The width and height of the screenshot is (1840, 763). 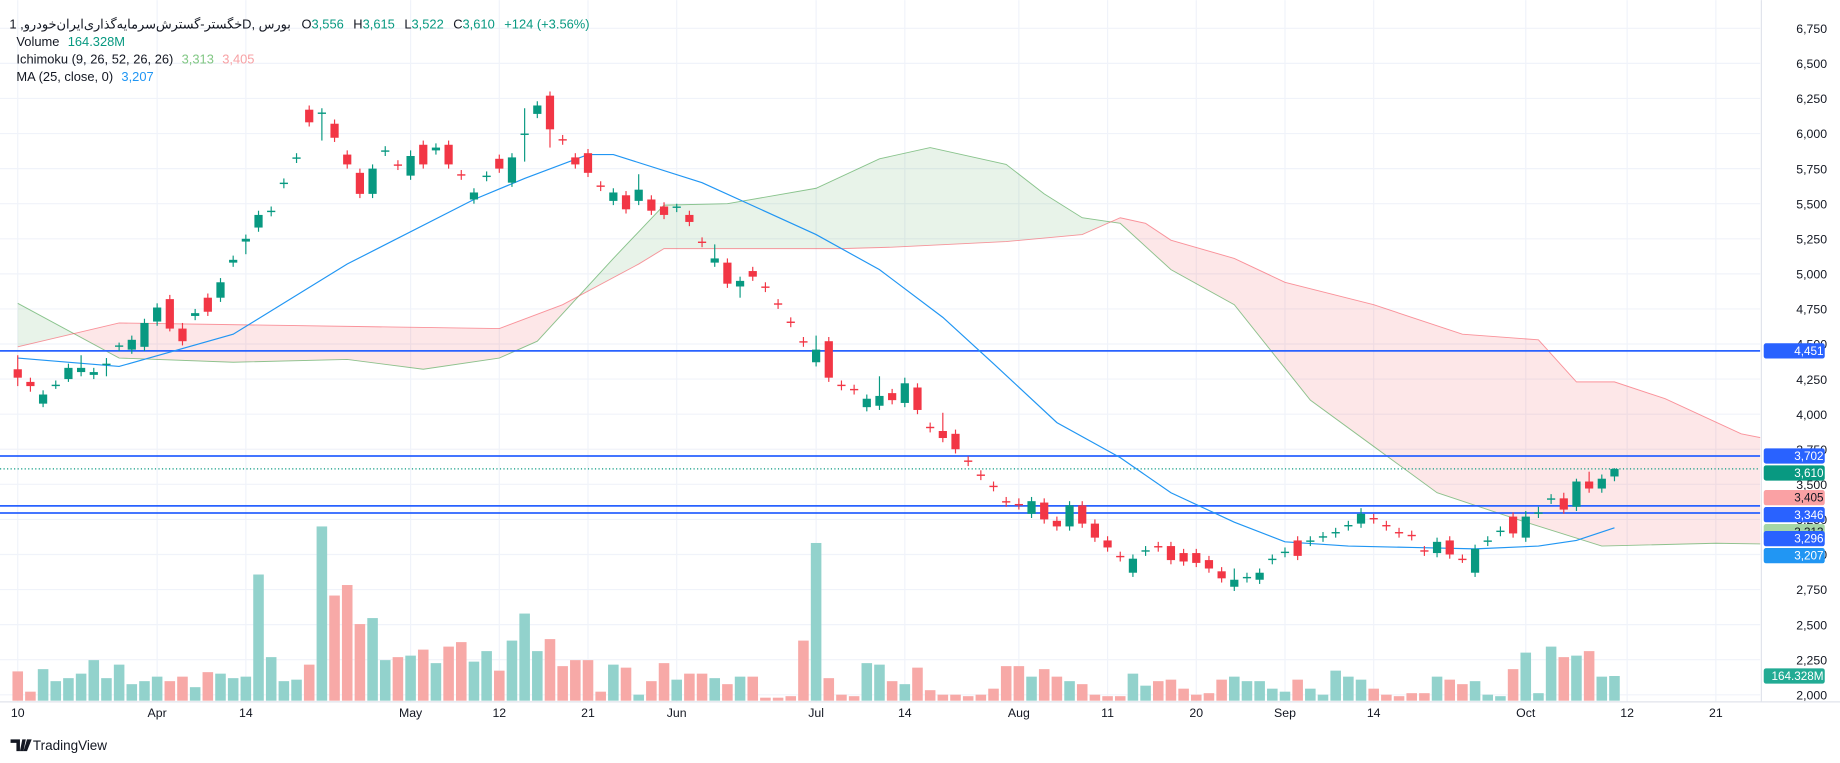 What do you see at coordinates (379, 23) in the screenshot?
I see `ohlc-value: 3,615` at bounding box center [379, 23].